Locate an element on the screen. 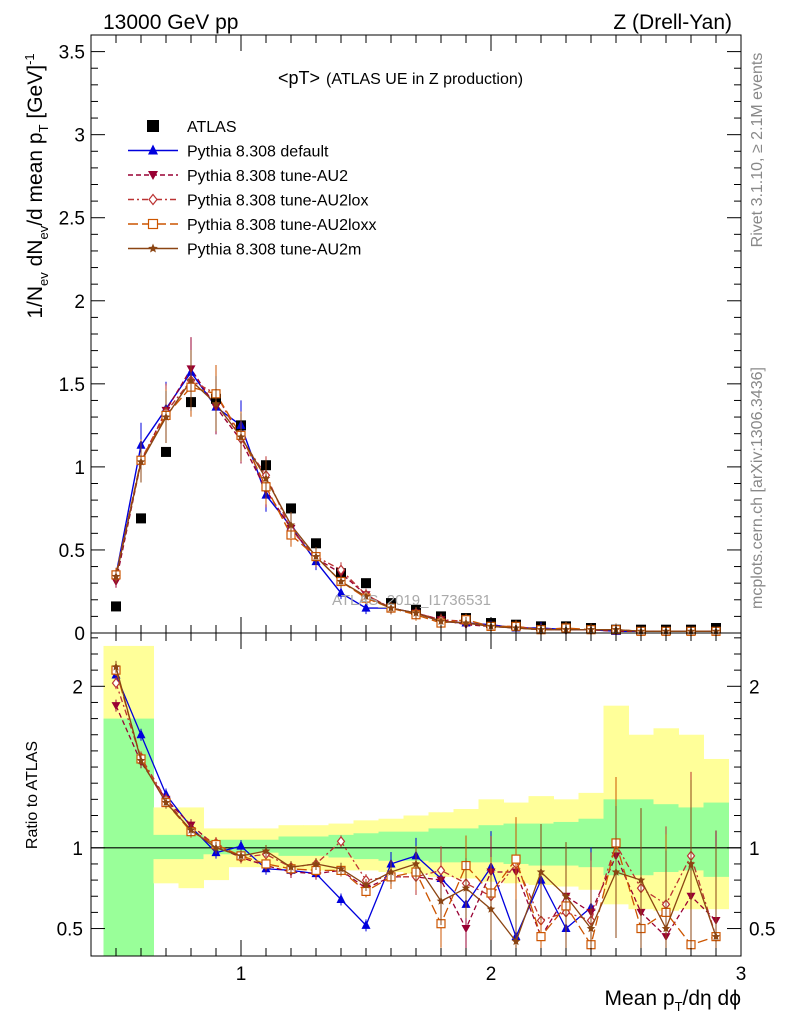 The image size is (786, 1024). main-y-tick-label: 2.5 is located at coordinates (72, 219).